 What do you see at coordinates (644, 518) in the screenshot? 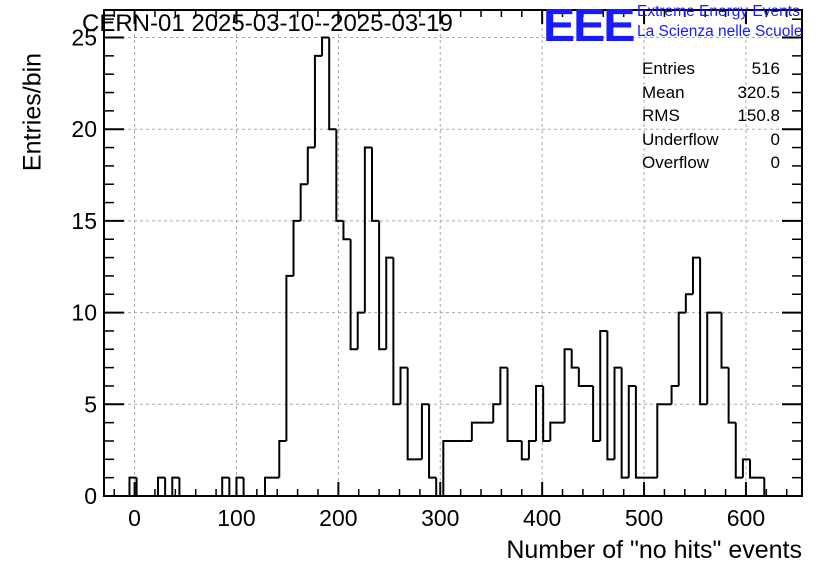
I see `x-tick-label: 500` at bounding box center [644, 518].